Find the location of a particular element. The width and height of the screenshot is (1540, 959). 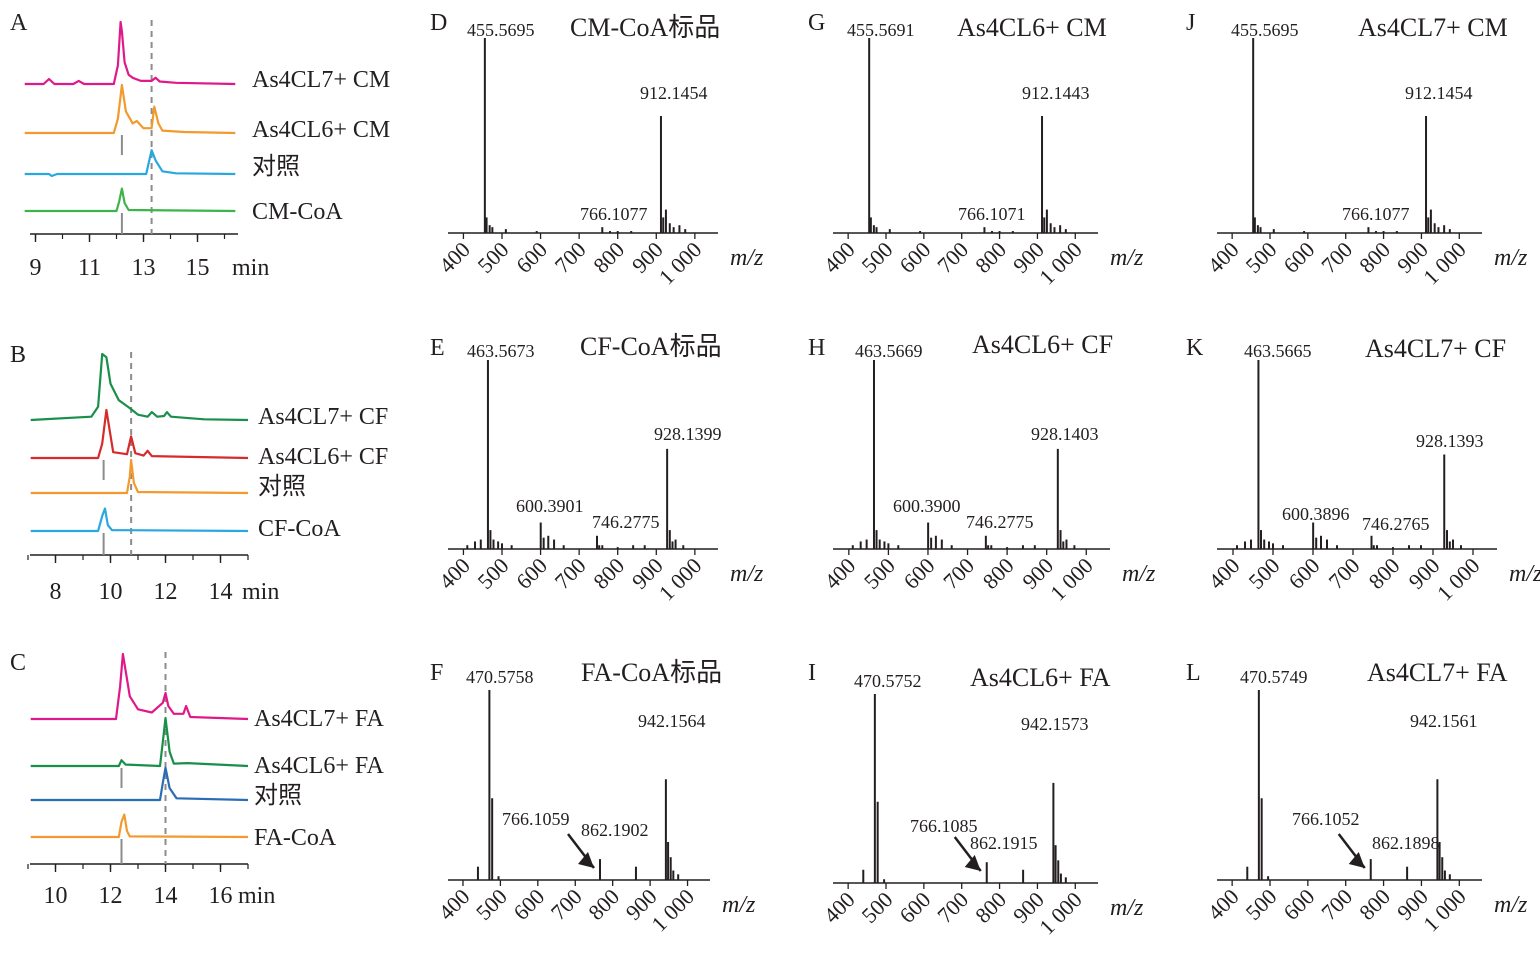

peak-label: 455.5695 is located at coordinates (501, 30).